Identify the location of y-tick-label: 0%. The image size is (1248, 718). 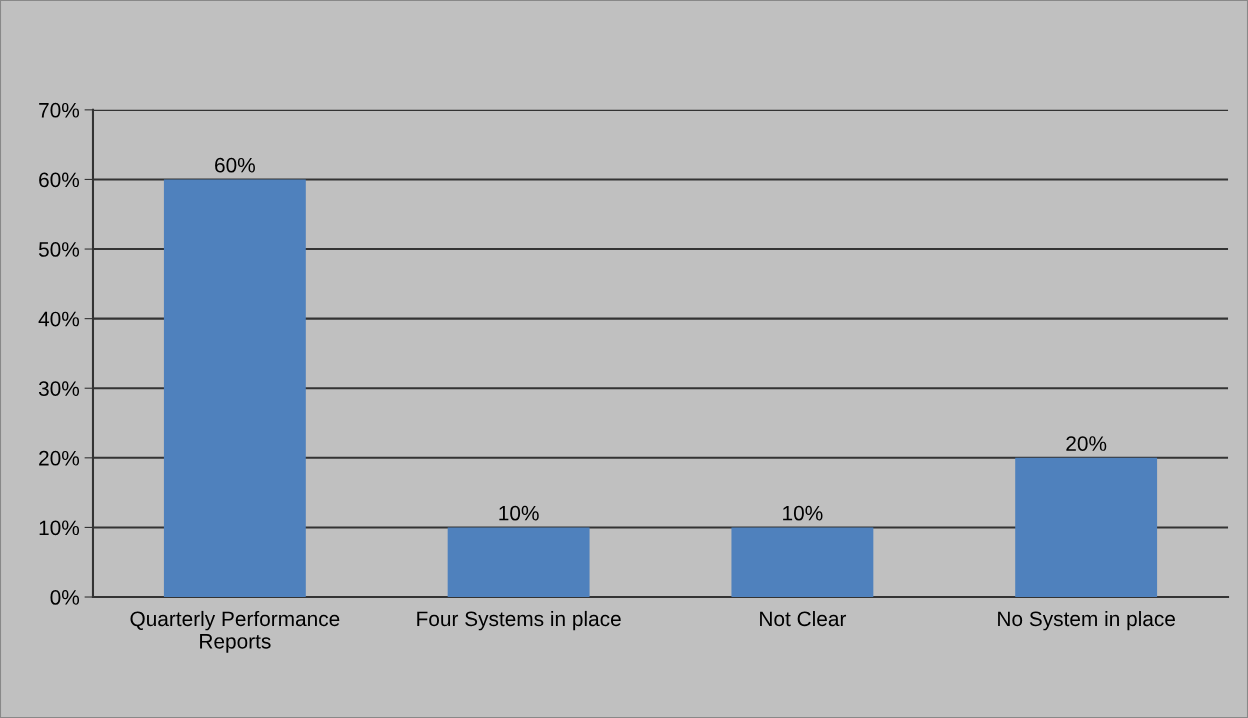
(65, 597).